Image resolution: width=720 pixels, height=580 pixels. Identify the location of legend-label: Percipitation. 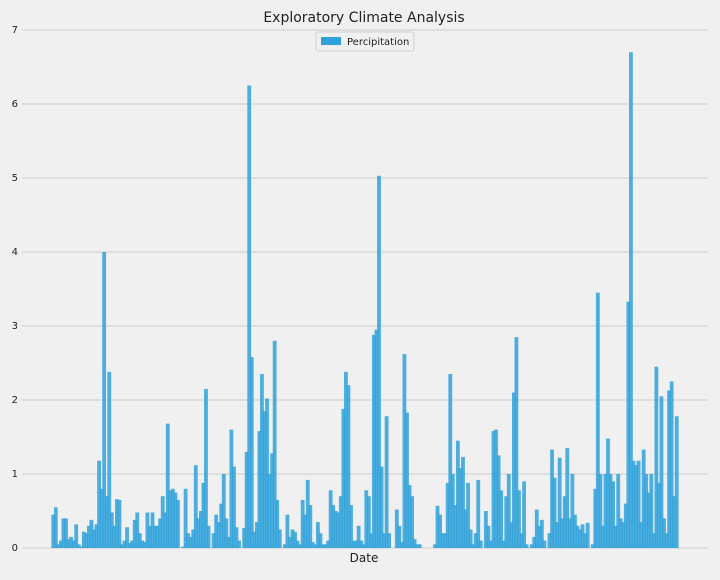
(378, 42).